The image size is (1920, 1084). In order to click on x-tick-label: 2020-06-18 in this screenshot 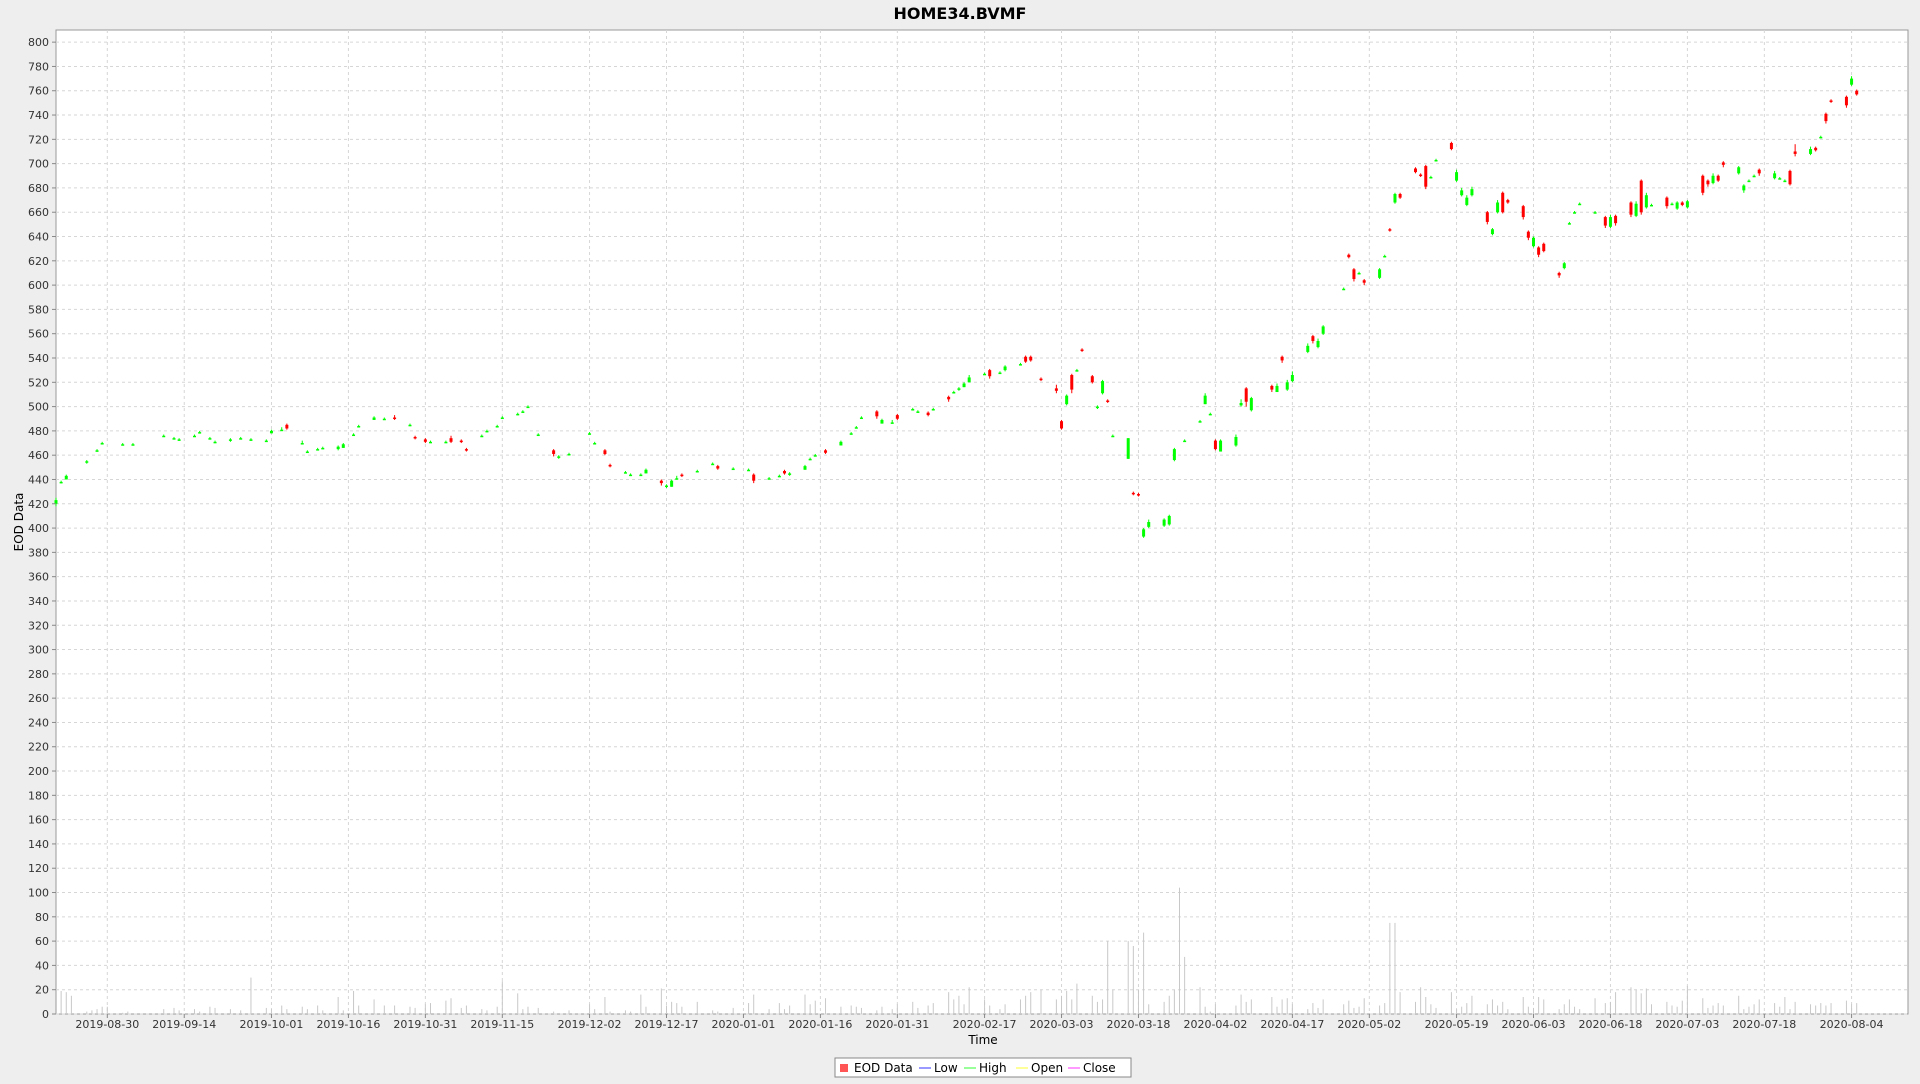, I will do `click(1610, 1024)`.